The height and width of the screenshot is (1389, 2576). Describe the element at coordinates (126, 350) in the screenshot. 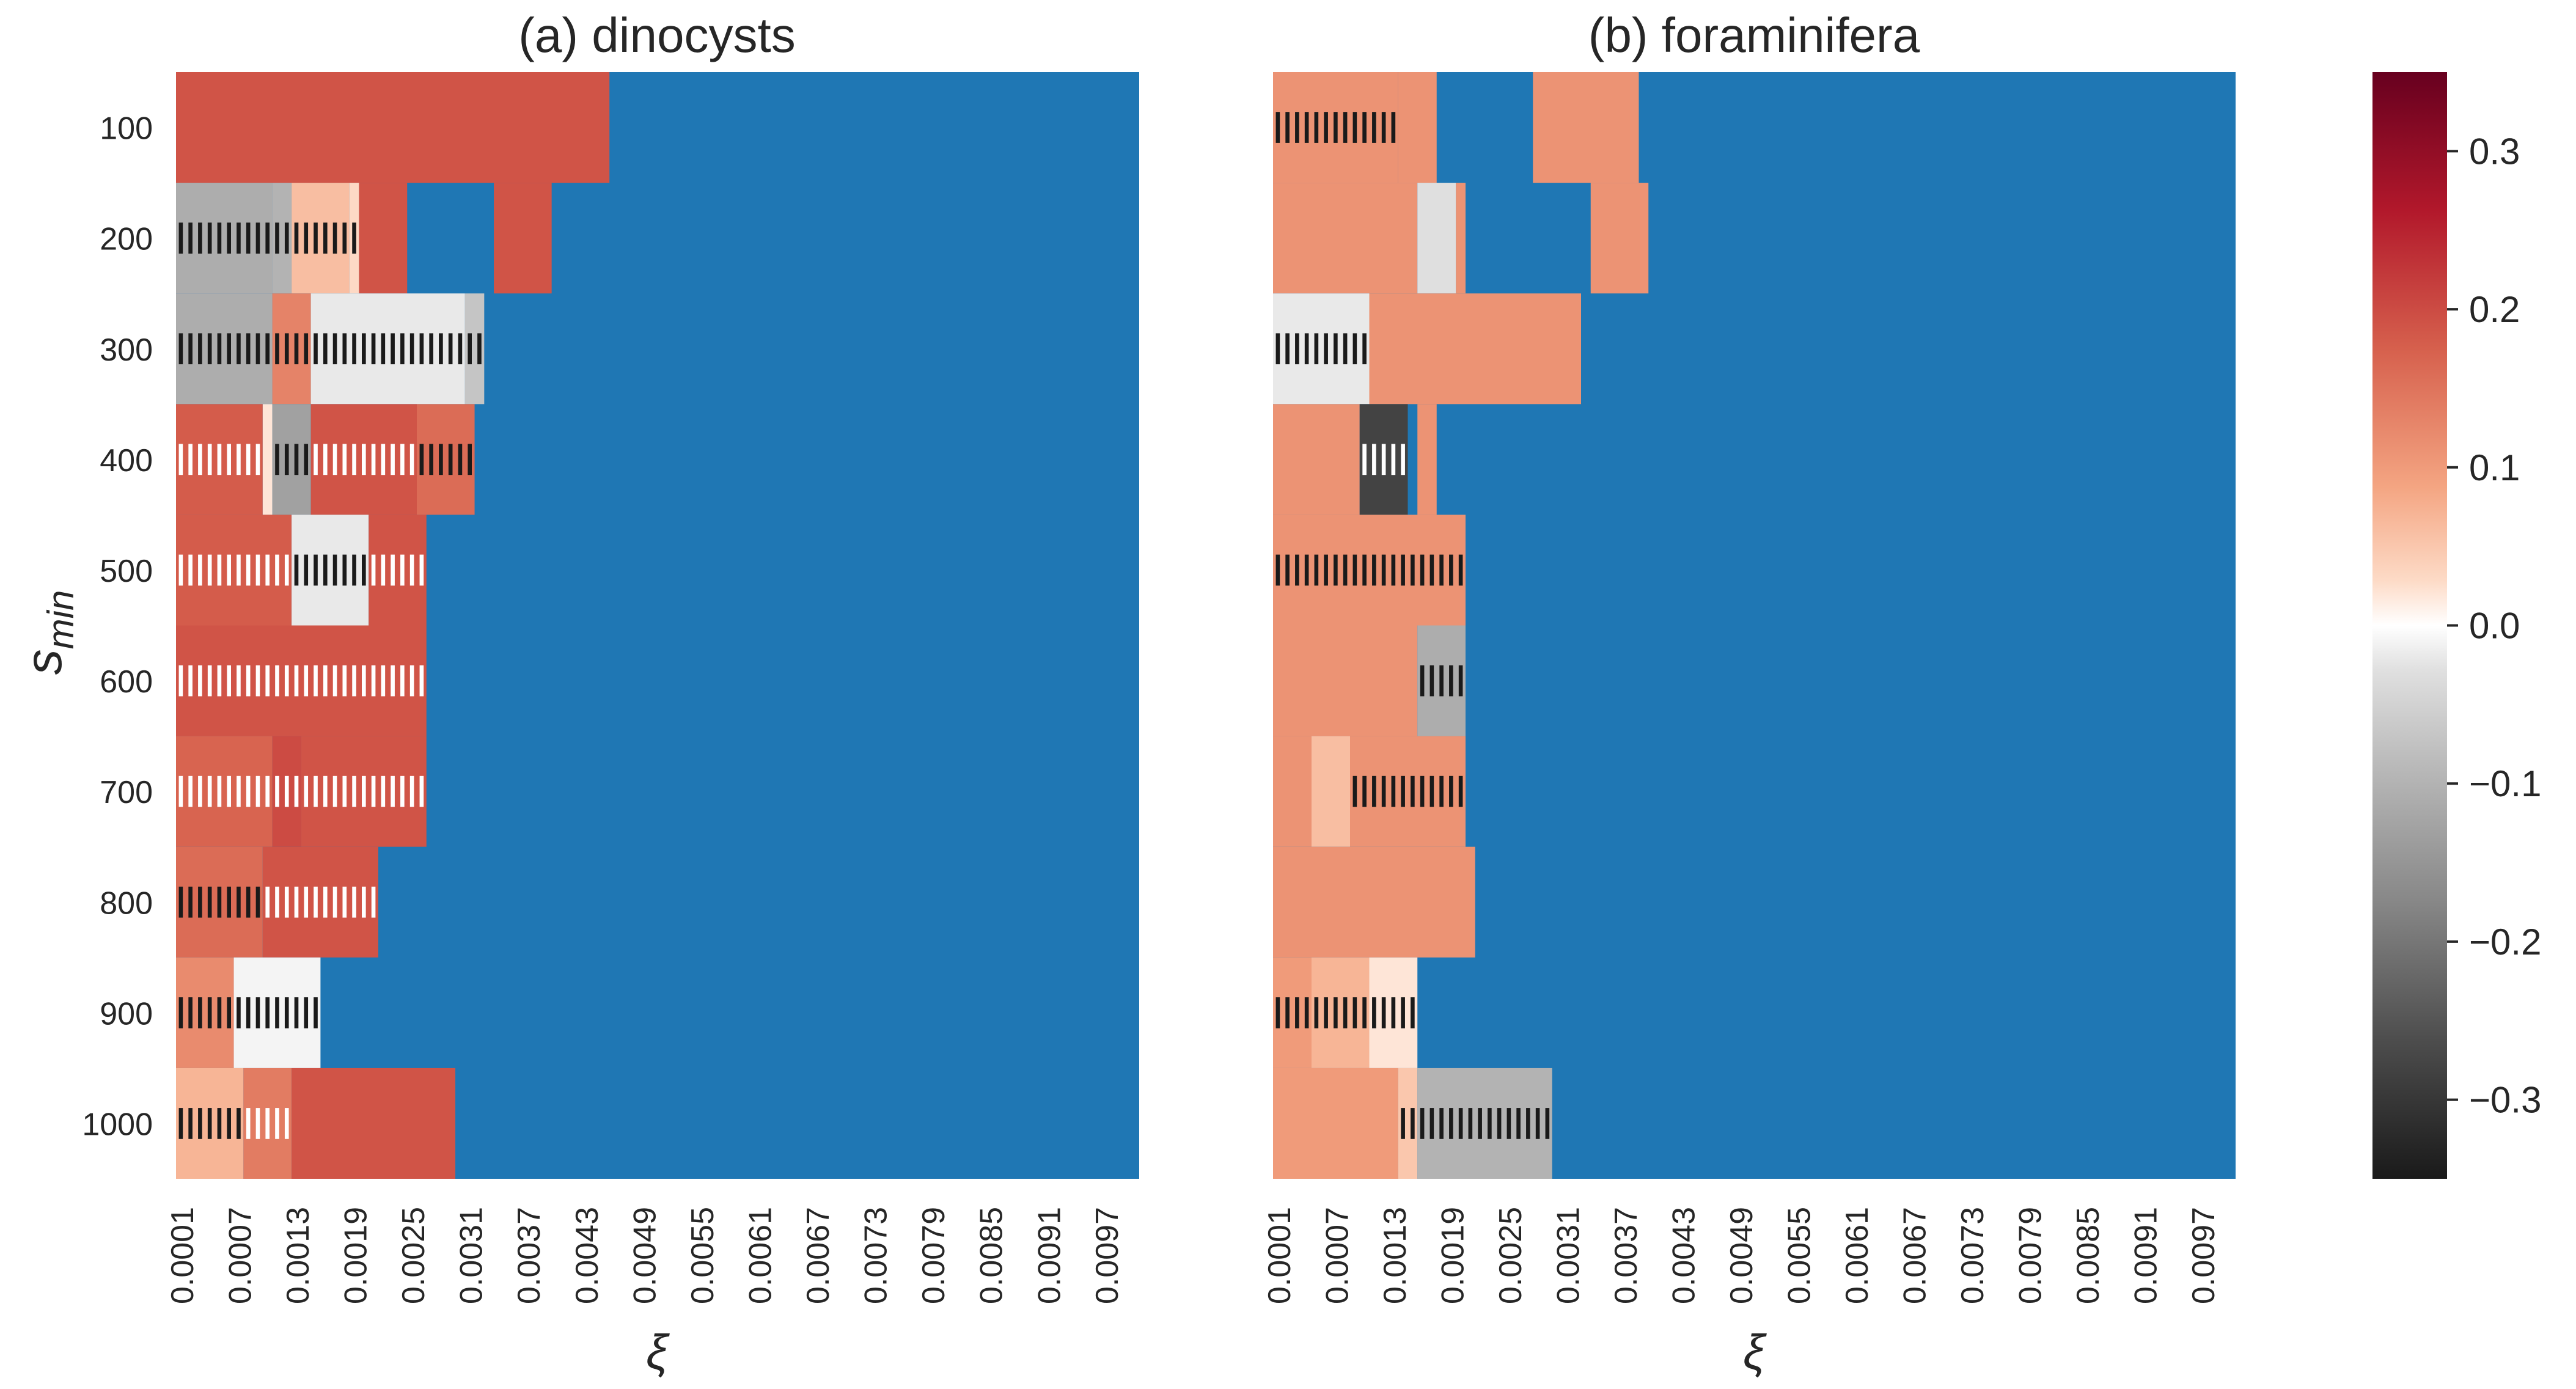

I see `y-tick-label: 300` at that location.